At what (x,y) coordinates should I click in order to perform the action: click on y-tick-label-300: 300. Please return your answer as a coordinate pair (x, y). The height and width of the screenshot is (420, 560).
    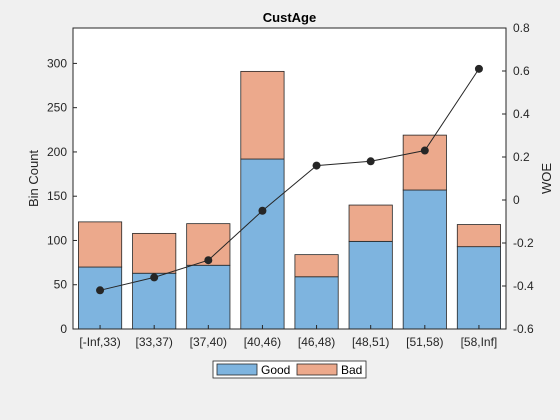
    Looking at the image, I should click on (57, 63).